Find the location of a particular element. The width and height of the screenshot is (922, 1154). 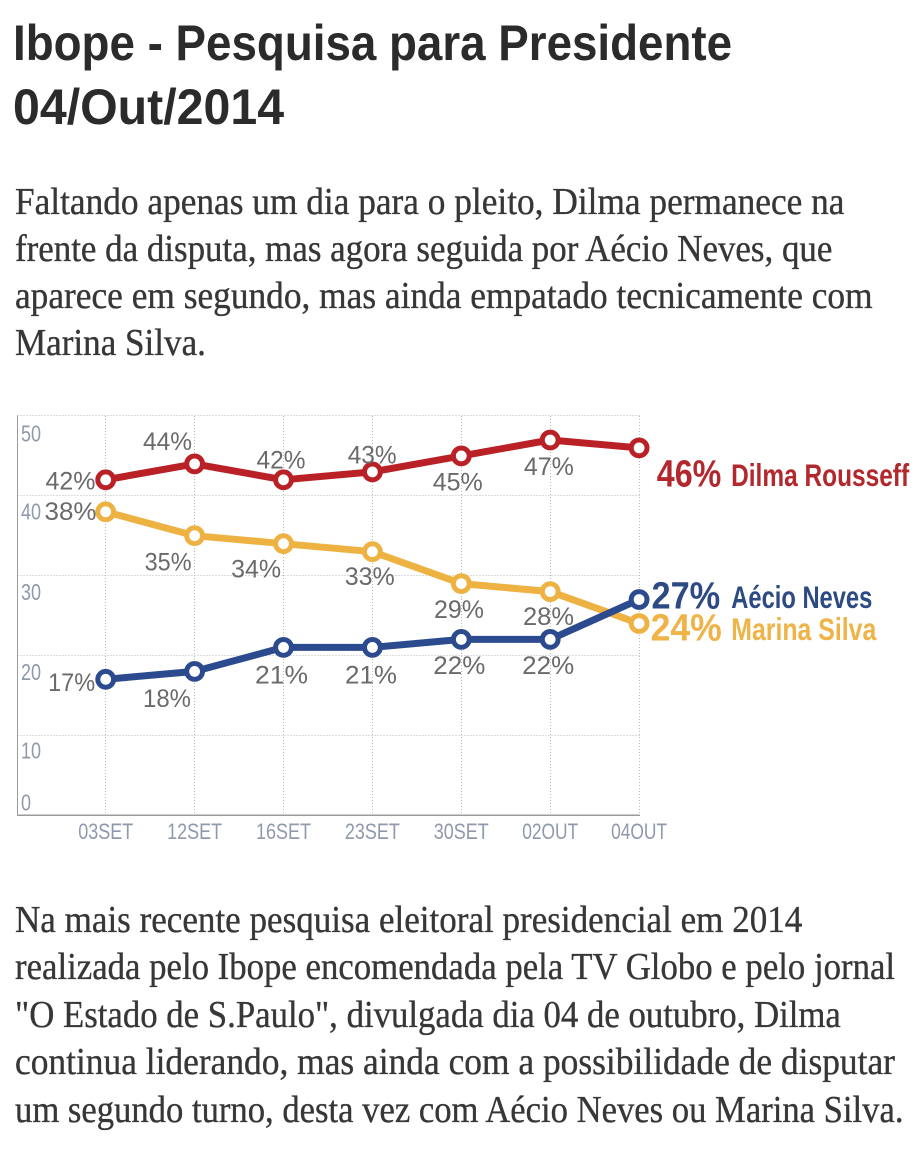

svg-text: 12SET is located at coordinates (194, 831).